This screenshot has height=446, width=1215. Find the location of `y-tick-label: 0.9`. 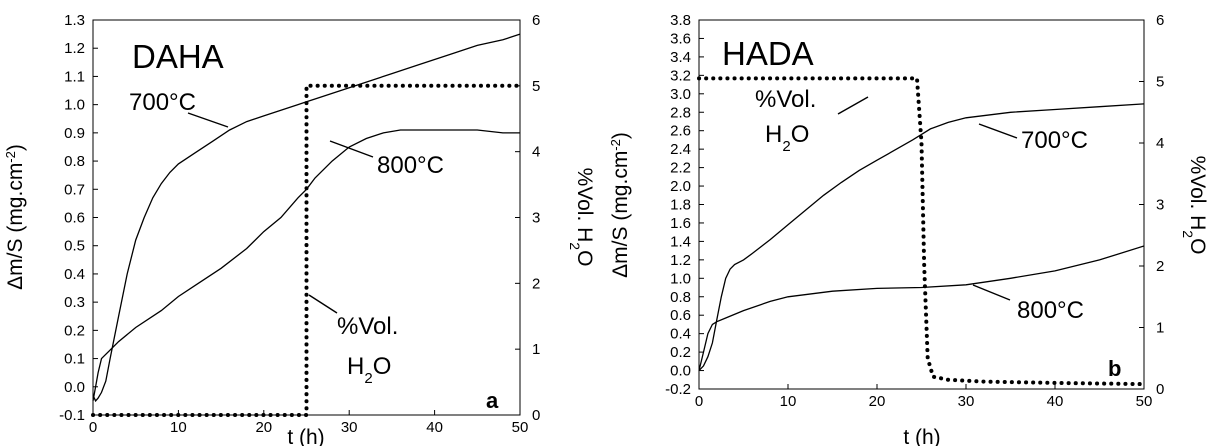

y-tick-label: 0.9 is located at coordinates (74, 133).